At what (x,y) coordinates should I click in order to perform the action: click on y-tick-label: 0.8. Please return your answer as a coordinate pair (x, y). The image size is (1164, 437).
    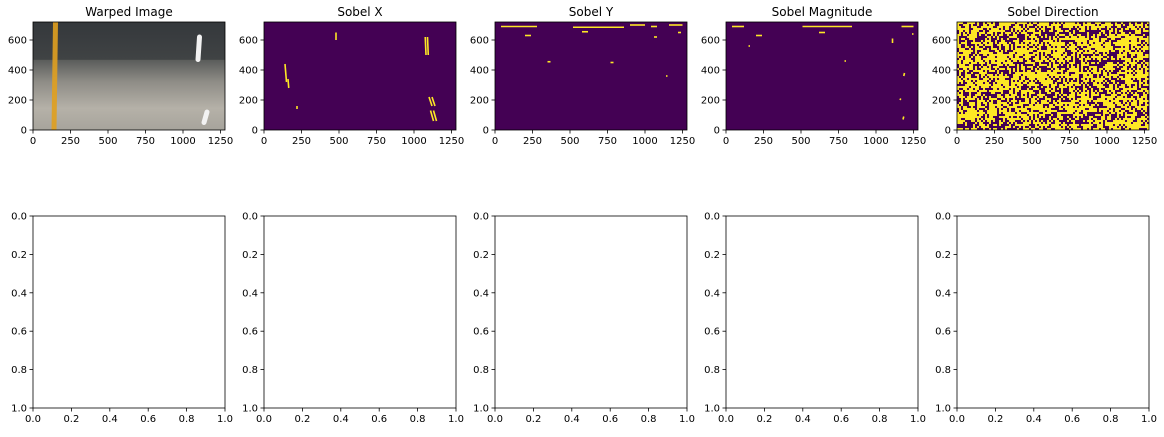
    Looking at the image, I should click on (250, 370).